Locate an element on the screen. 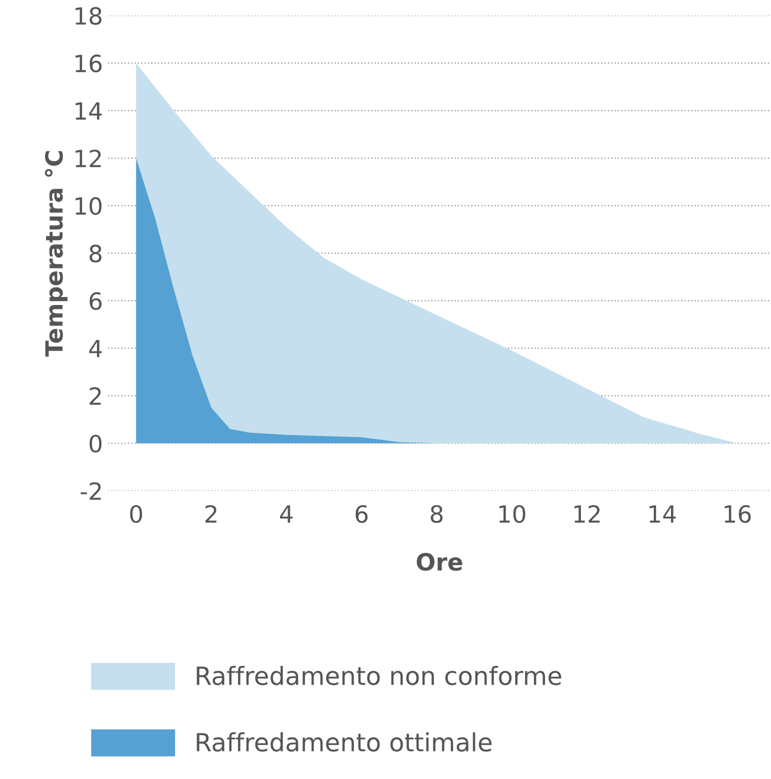 This screenshot has height=779, width=771. y-tick-label: 2 is located at coordinates (95, 396).